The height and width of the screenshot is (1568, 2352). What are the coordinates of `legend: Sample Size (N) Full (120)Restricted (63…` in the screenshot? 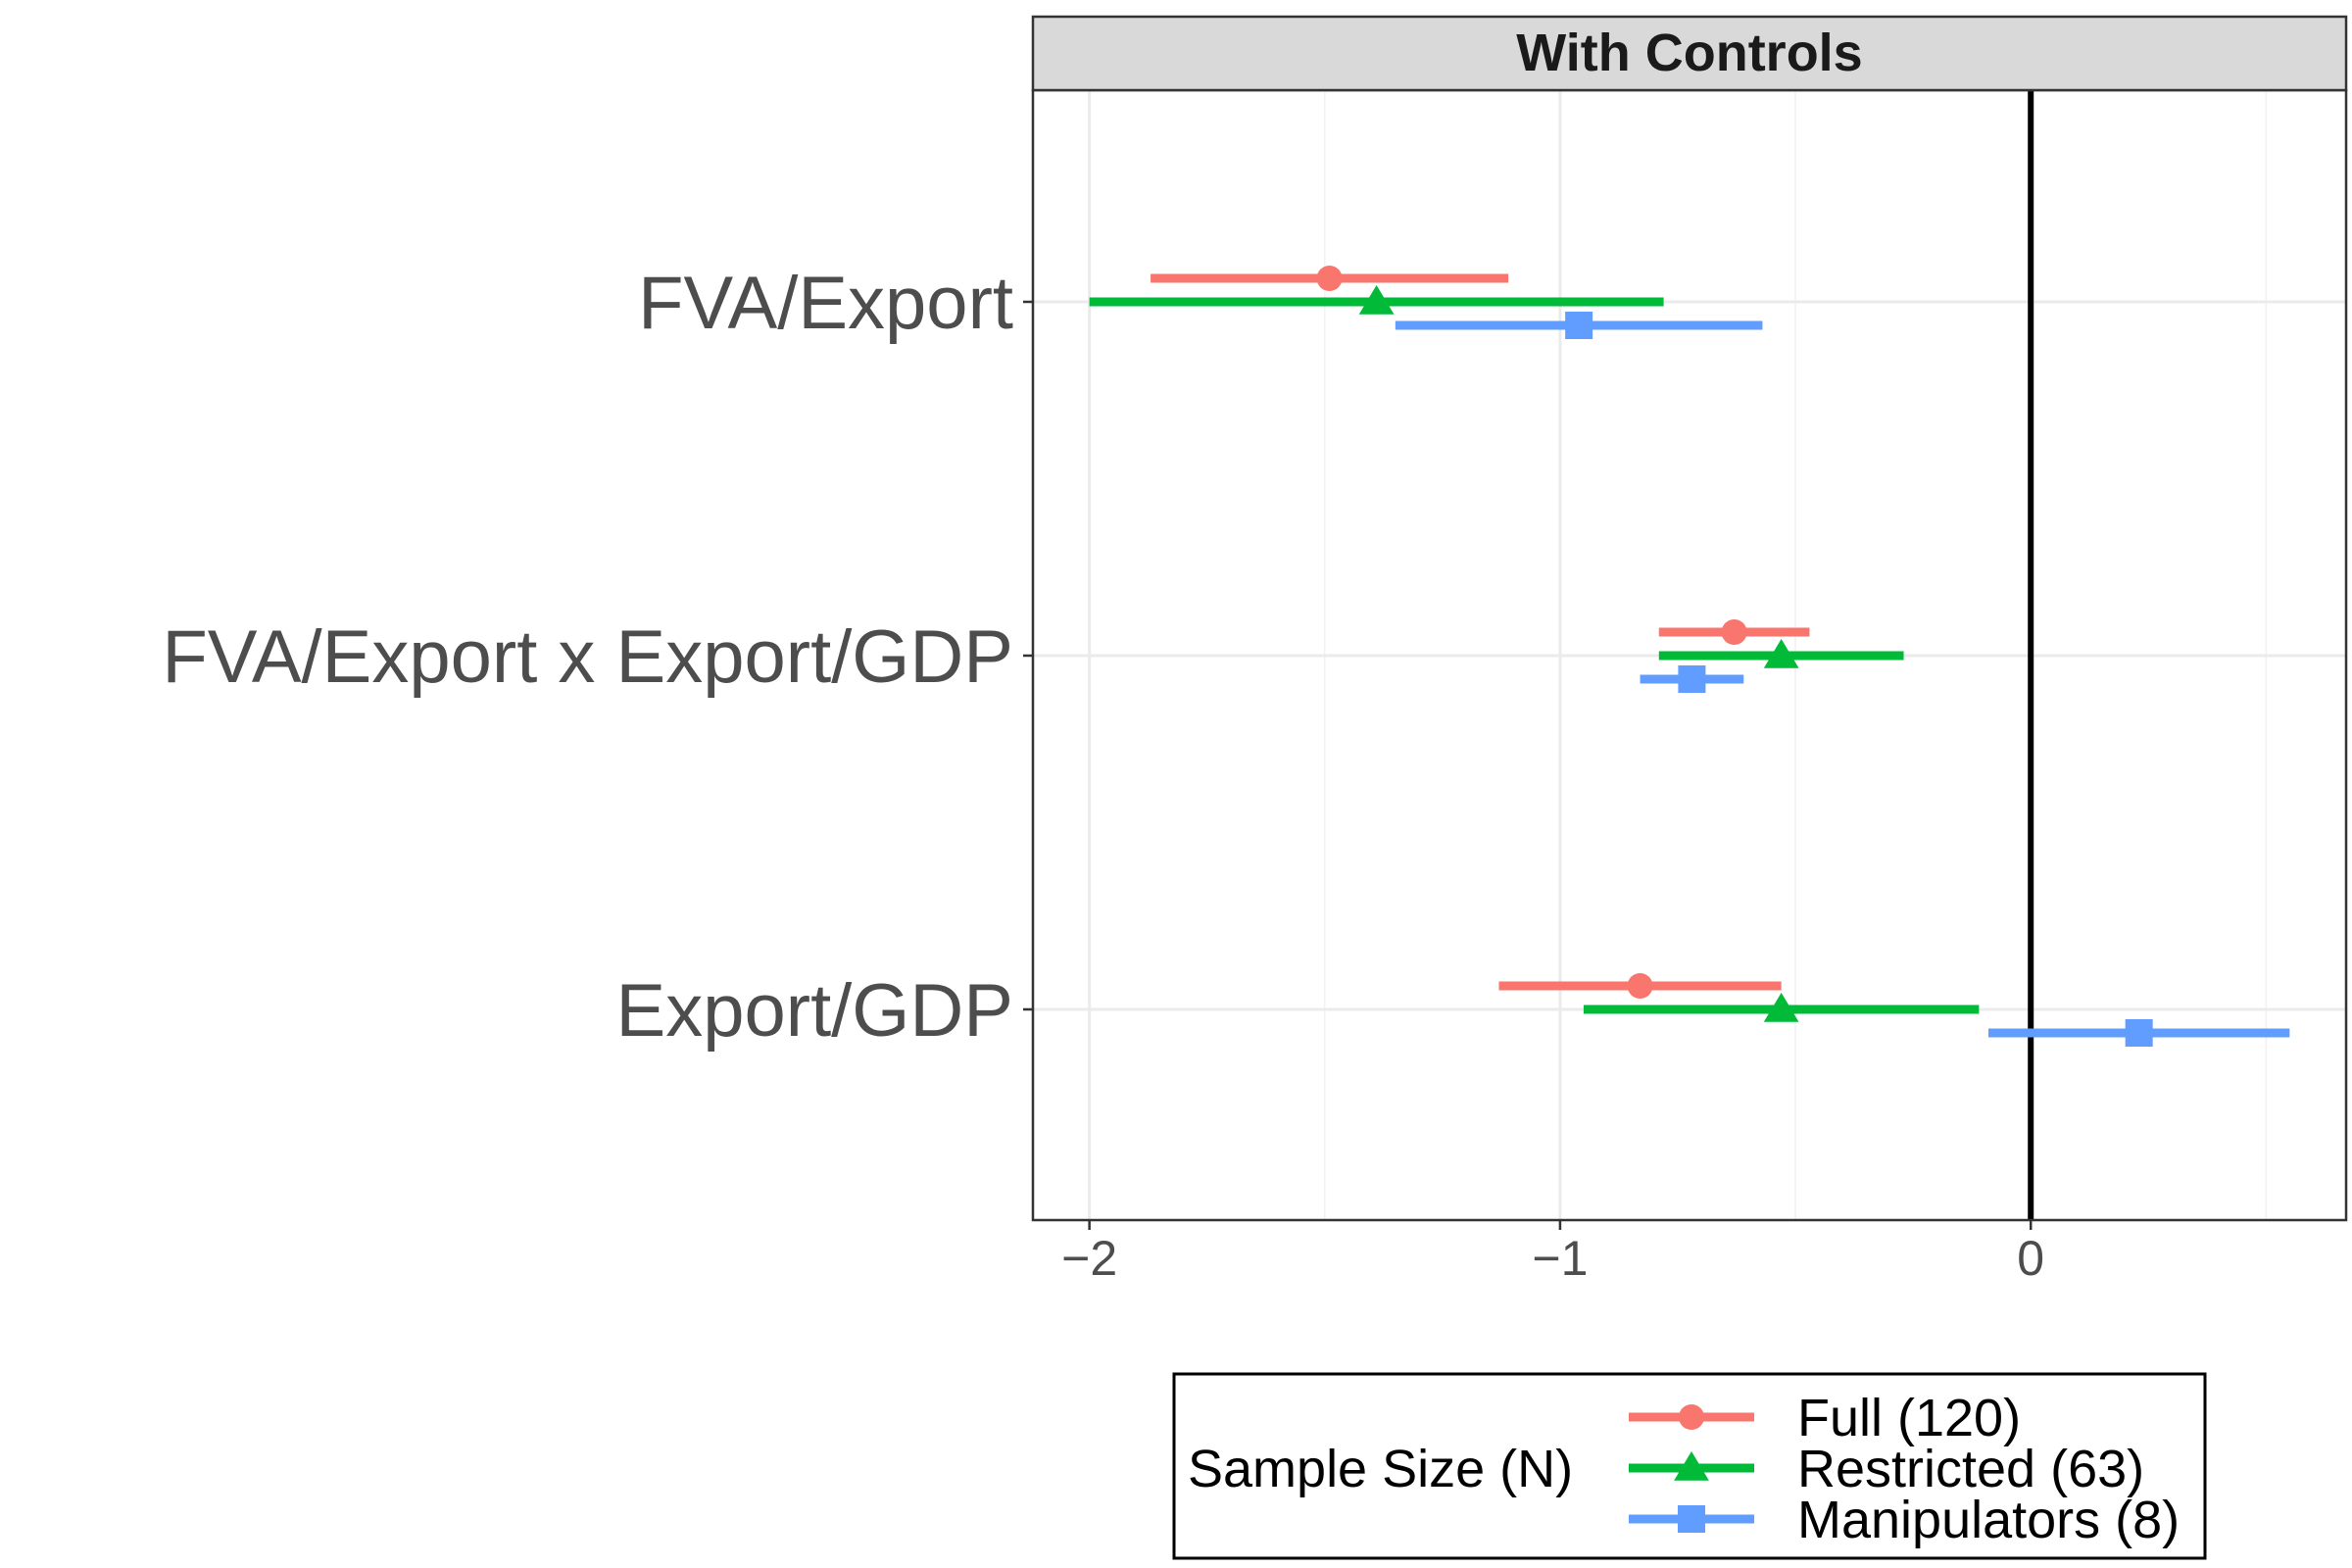 It's located at (1689, 1466).